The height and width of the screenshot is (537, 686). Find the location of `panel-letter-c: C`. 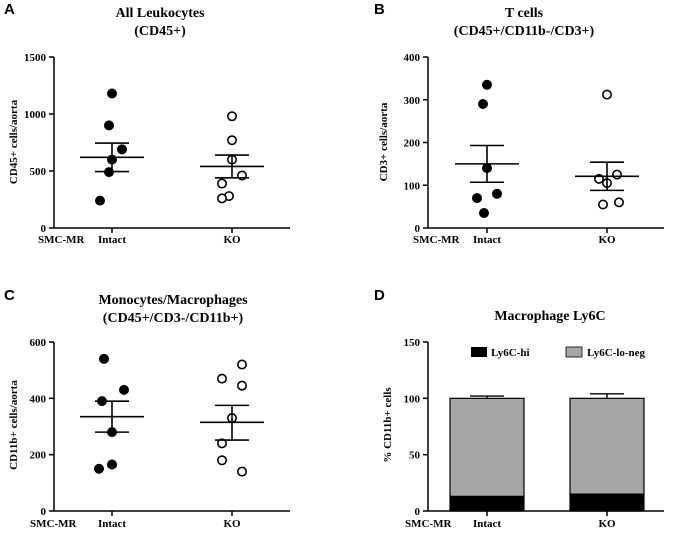

panel-letter-c: C is located at coordinates (9, 295).